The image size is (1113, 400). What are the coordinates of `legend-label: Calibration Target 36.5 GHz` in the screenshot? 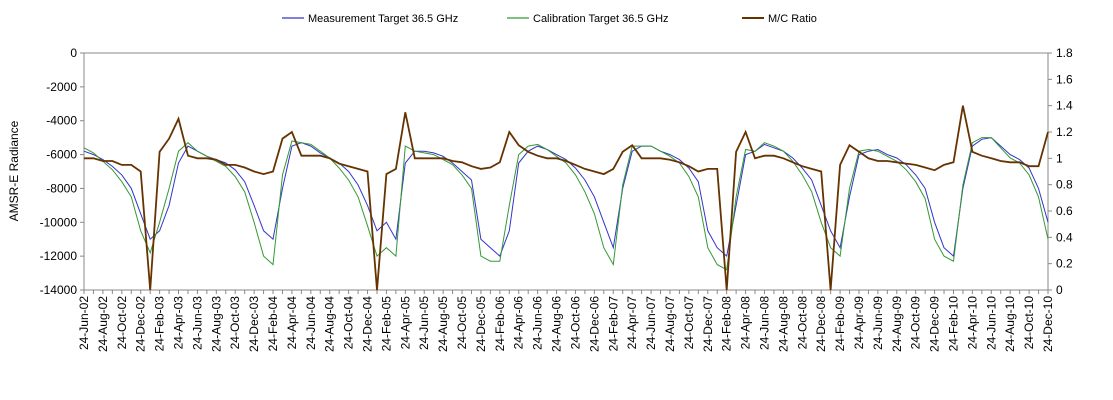 It's located at (601, 19).